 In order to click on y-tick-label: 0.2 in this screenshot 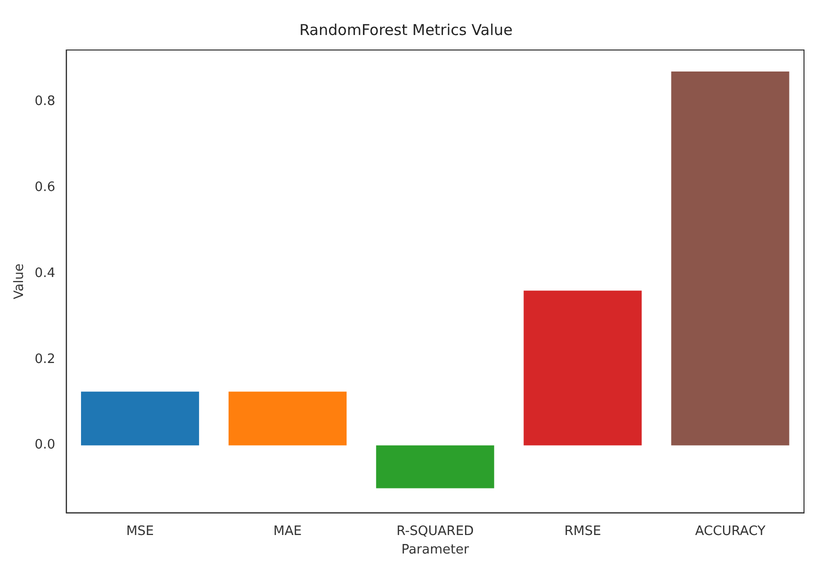, I will do `click(45, 359)`.